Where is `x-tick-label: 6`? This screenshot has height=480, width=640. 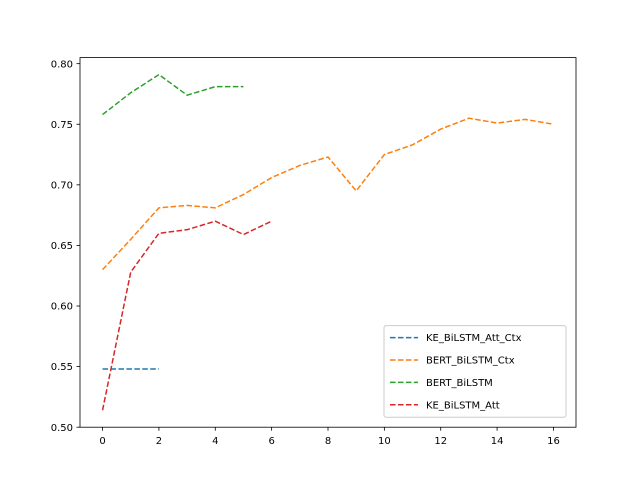
x-tick-label: 6 is located at coordinates (271, 441).